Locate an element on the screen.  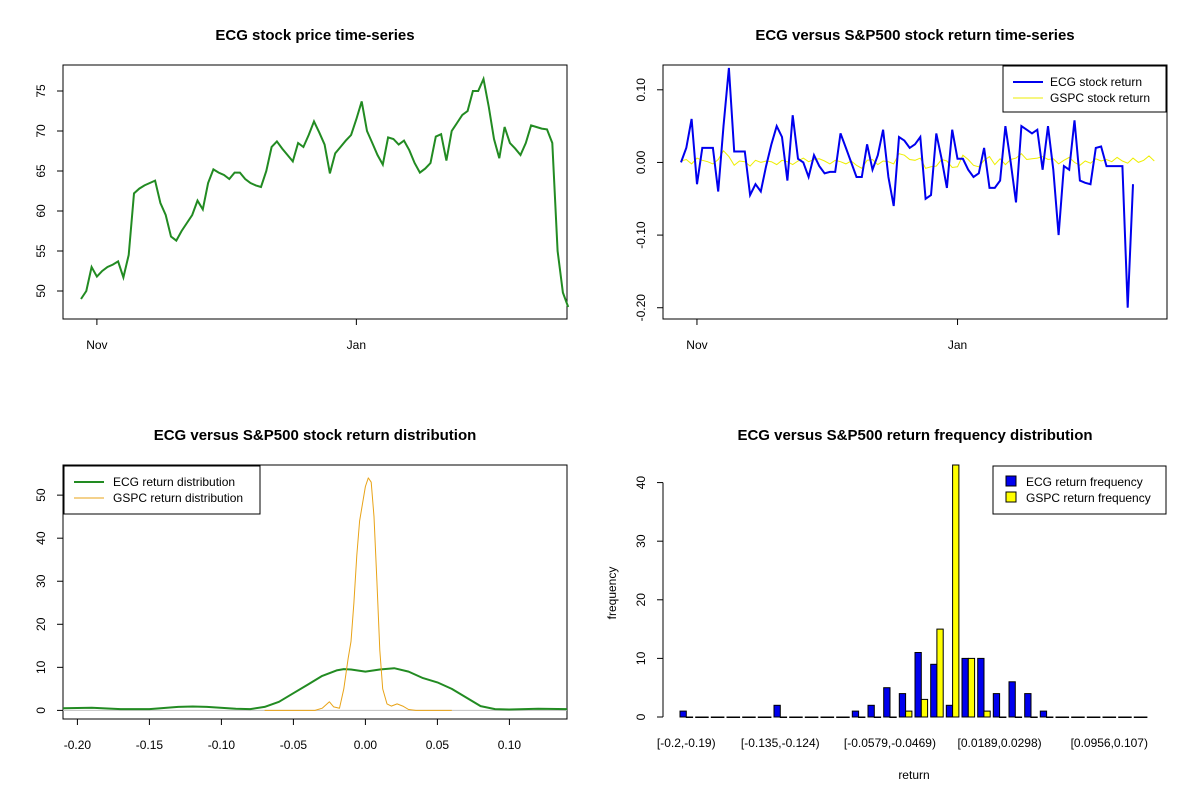
density-series is located at coordinates (315, 594).